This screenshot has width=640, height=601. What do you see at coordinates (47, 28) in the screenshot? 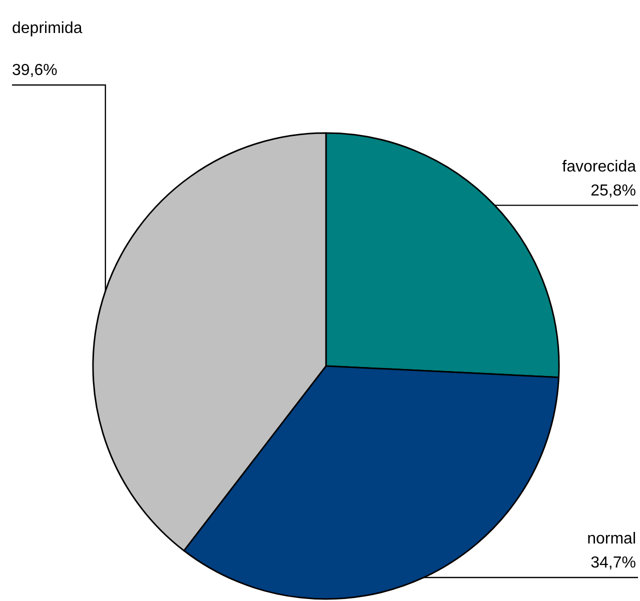
I see `slice-label: deprimida` at bounding box center [47, 28].